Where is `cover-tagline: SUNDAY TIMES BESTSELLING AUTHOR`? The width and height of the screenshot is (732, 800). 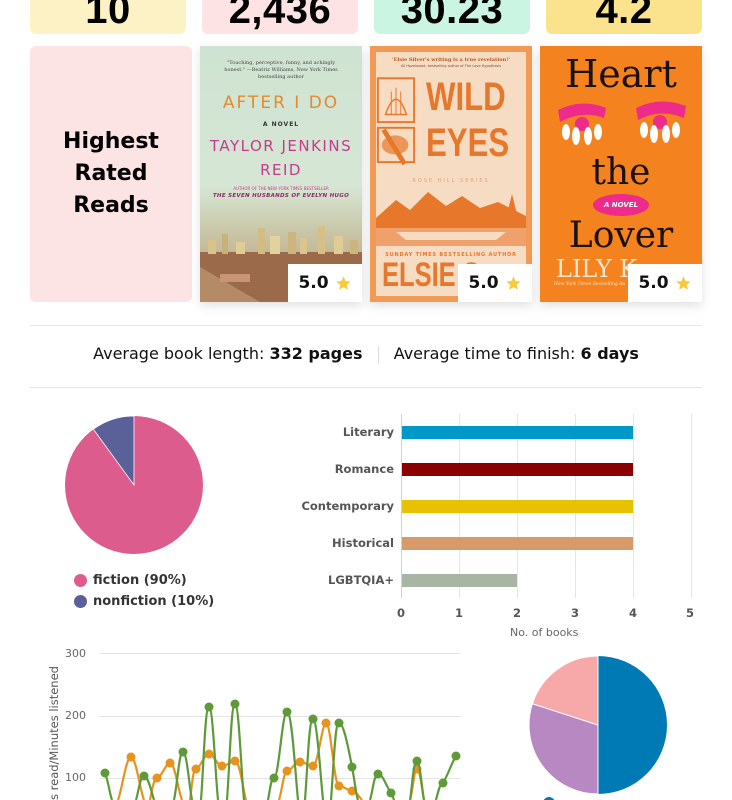 cover-tagline: SUNDAY TIMES BESTSELLING AUTHOR is located at coordinates (451, 255).